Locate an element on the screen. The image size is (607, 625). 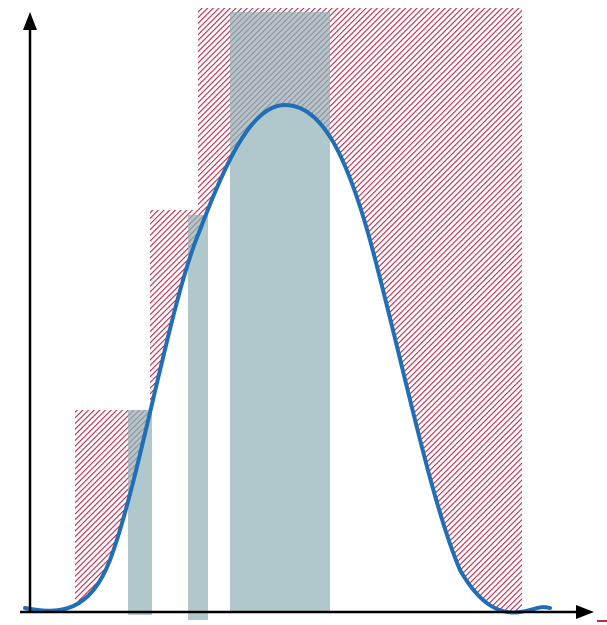
x-axis-arrow is located at coordinates (585, 612).